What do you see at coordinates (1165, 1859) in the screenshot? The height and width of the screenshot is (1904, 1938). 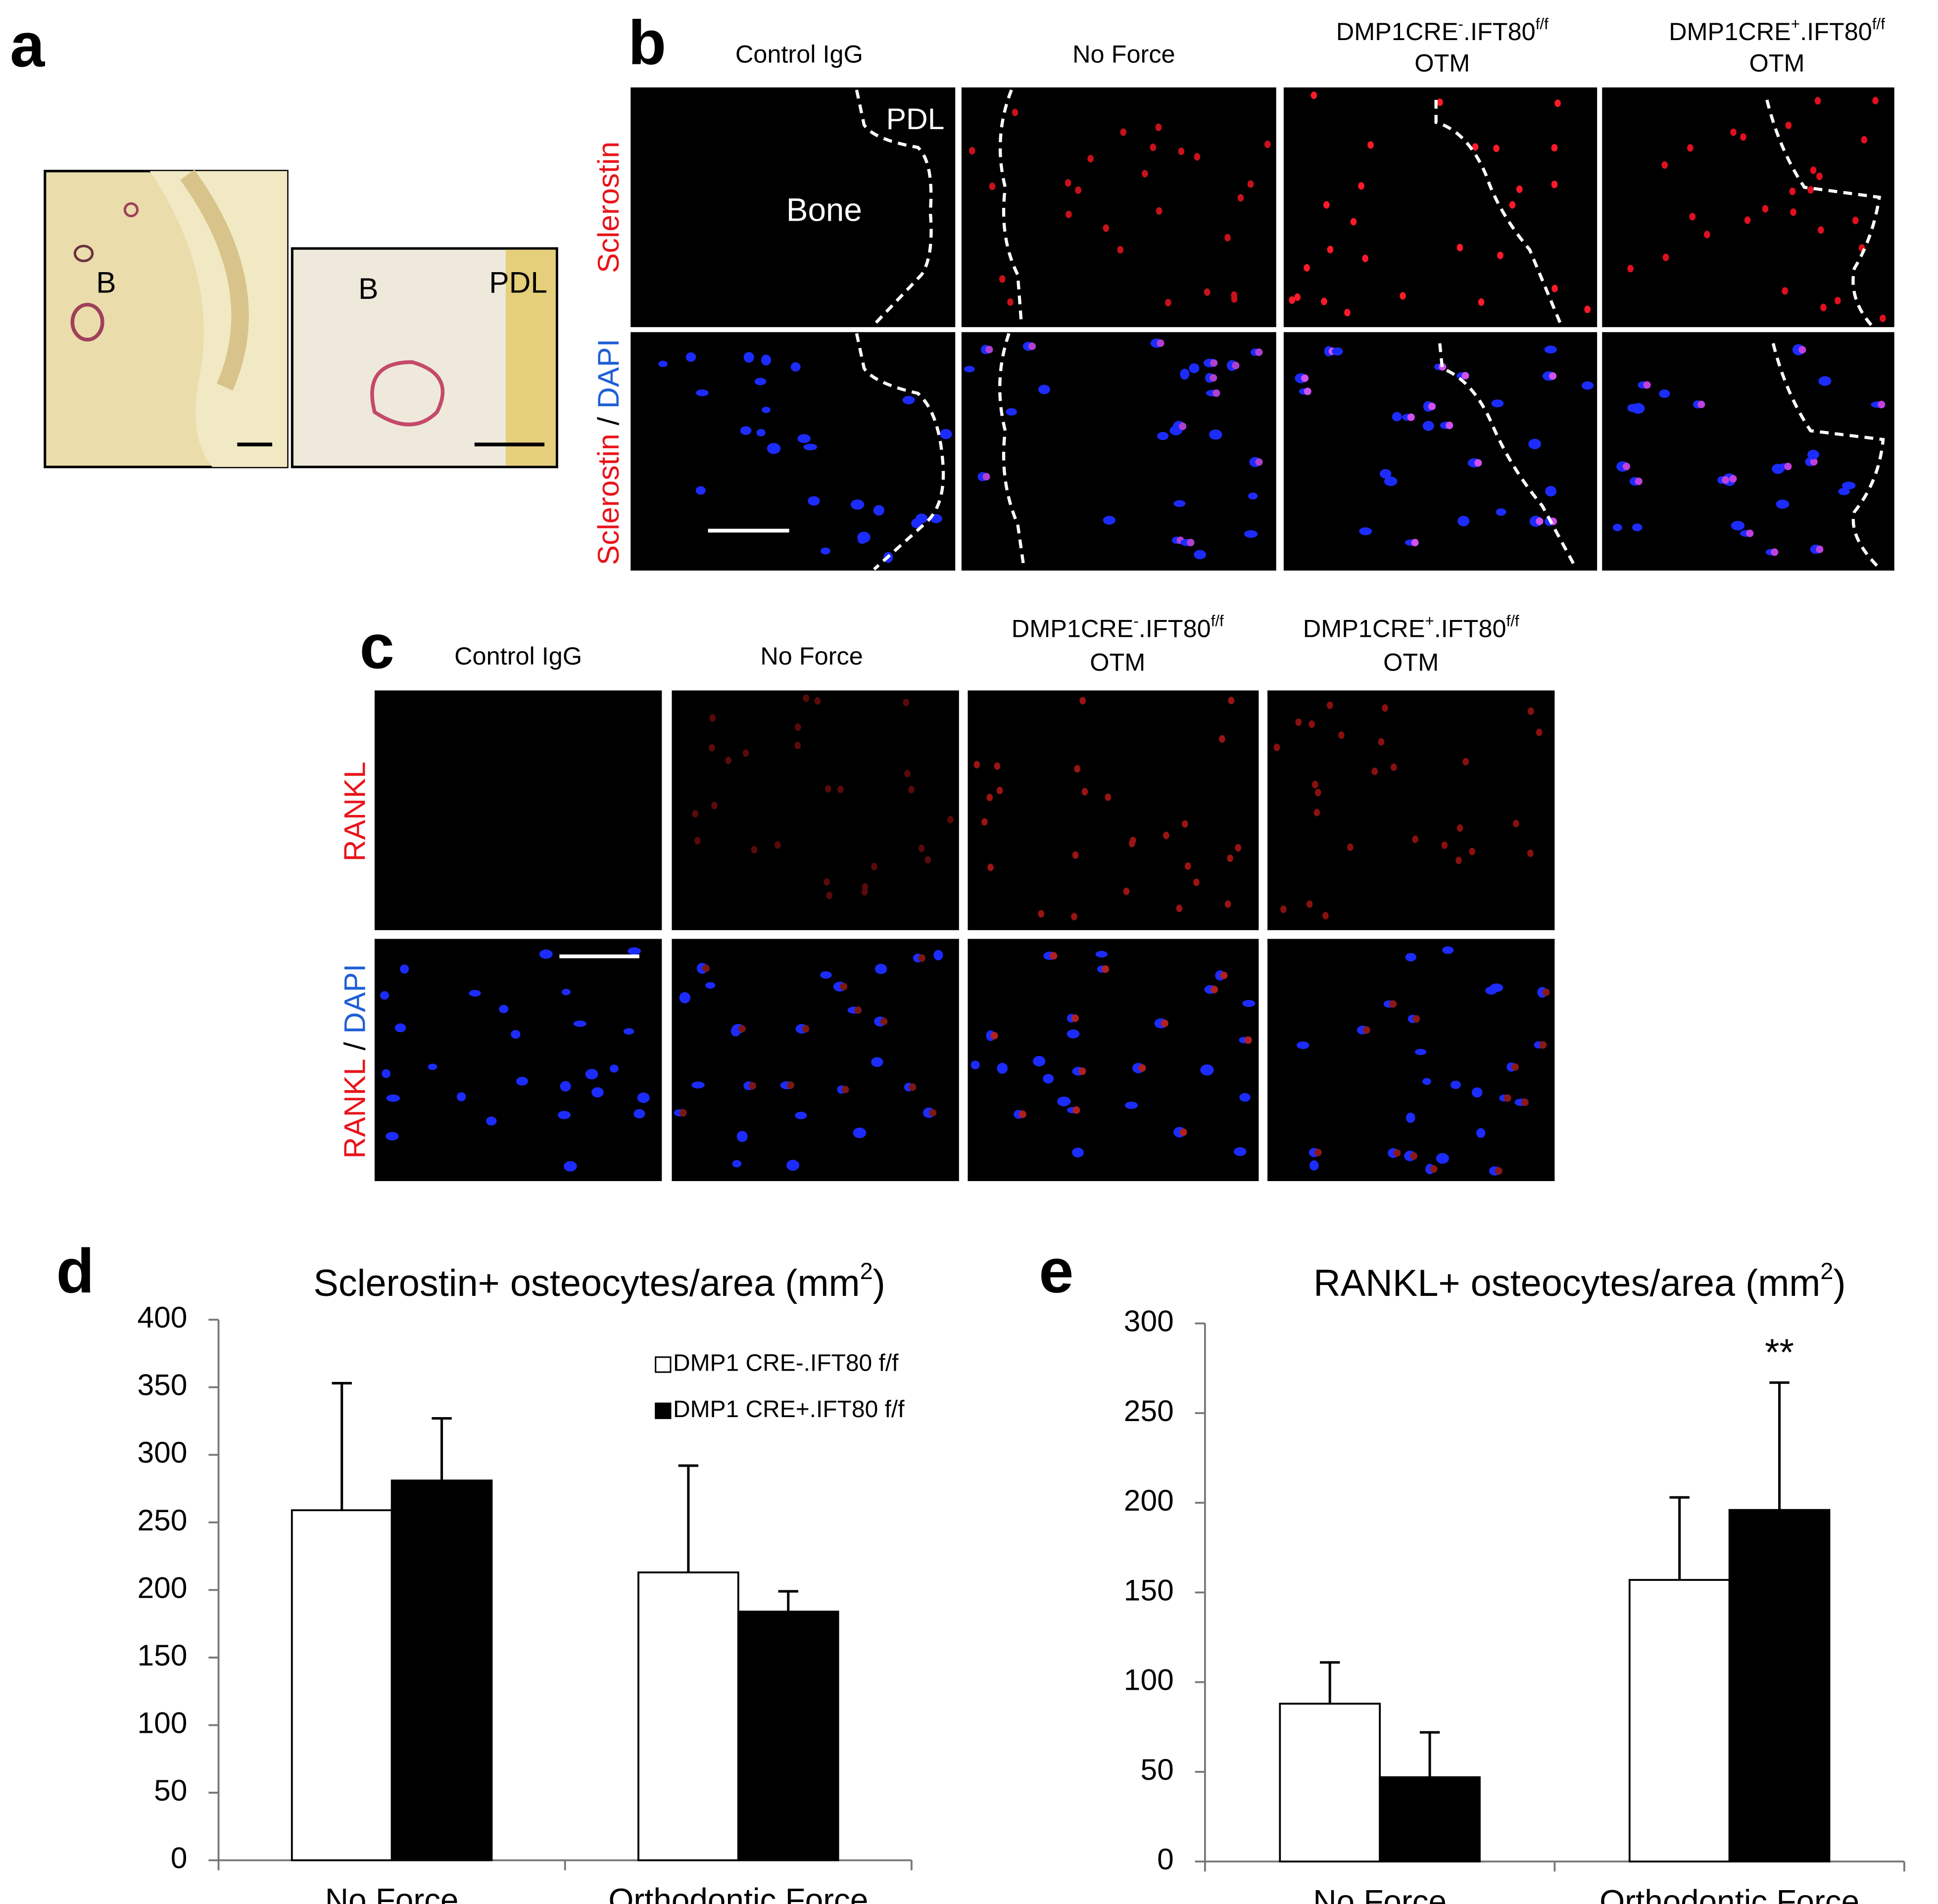 I see `y-tick-label: 0` at bounding box center [1165, 1859].